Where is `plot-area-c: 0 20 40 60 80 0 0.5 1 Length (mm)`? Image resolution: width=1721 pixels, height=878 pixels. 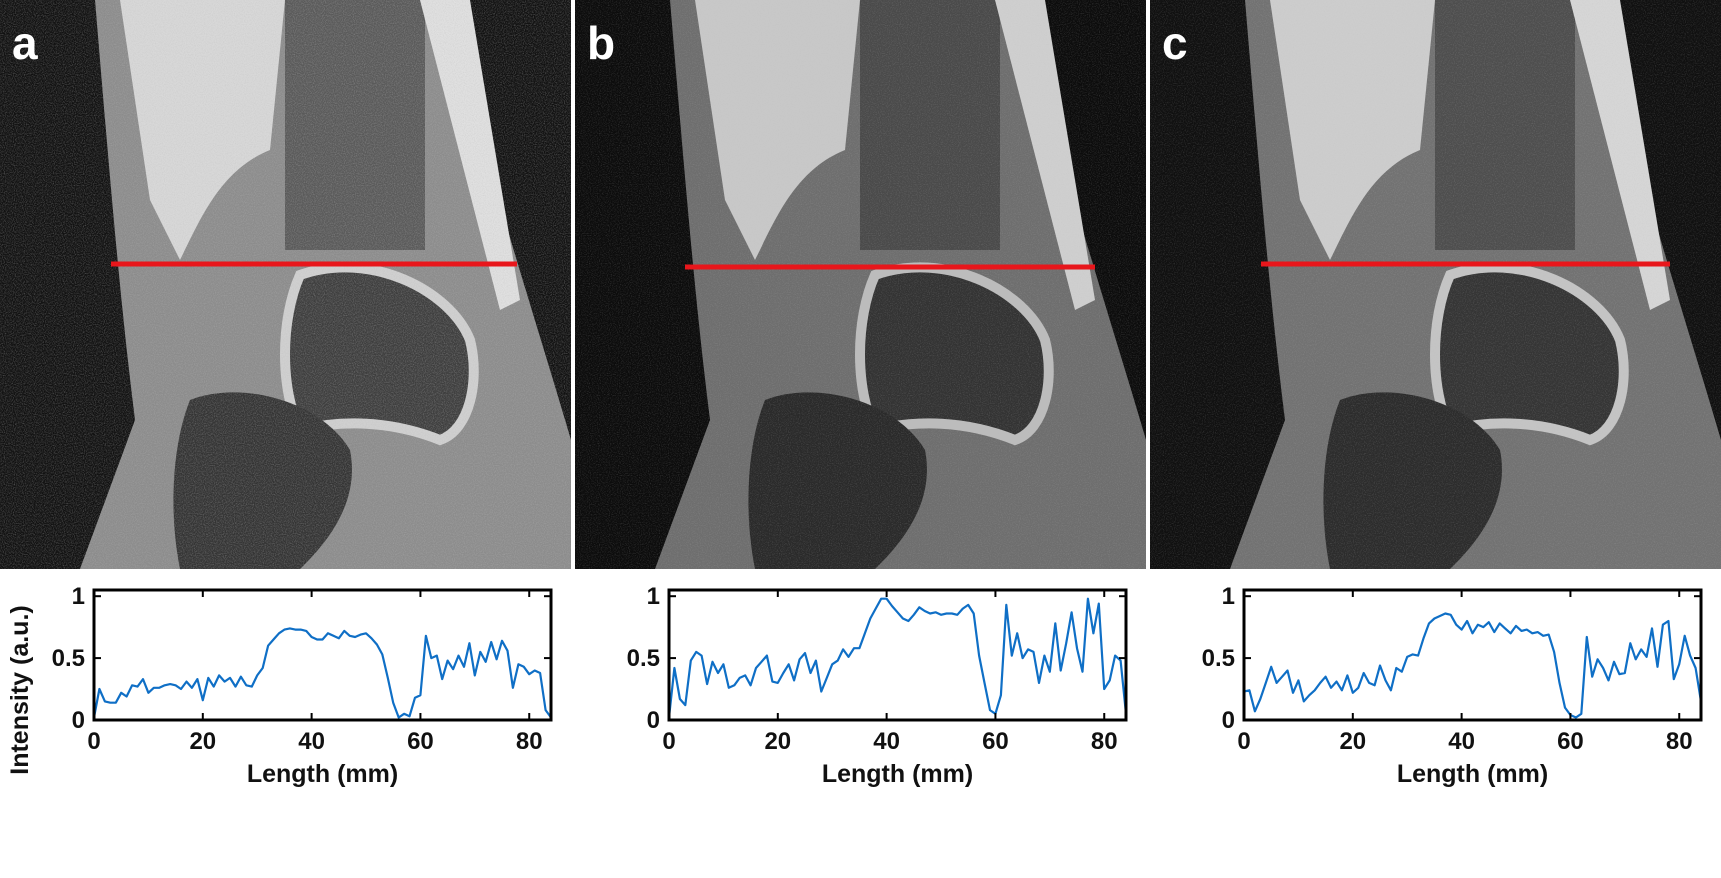 plot-area-c: 0 20 40 60 80 0 0.5 1 Length (mm) is located at coordinates (1452, 685).